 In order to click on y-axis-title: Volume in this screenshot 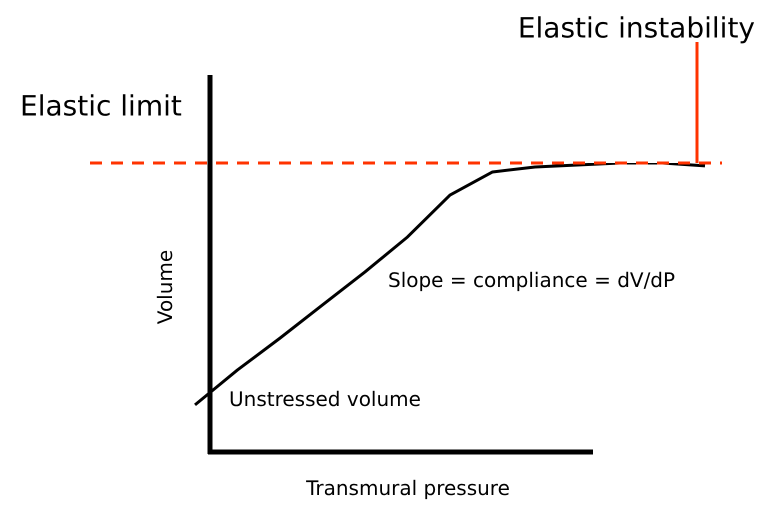, I will do `click(165, 287)`.